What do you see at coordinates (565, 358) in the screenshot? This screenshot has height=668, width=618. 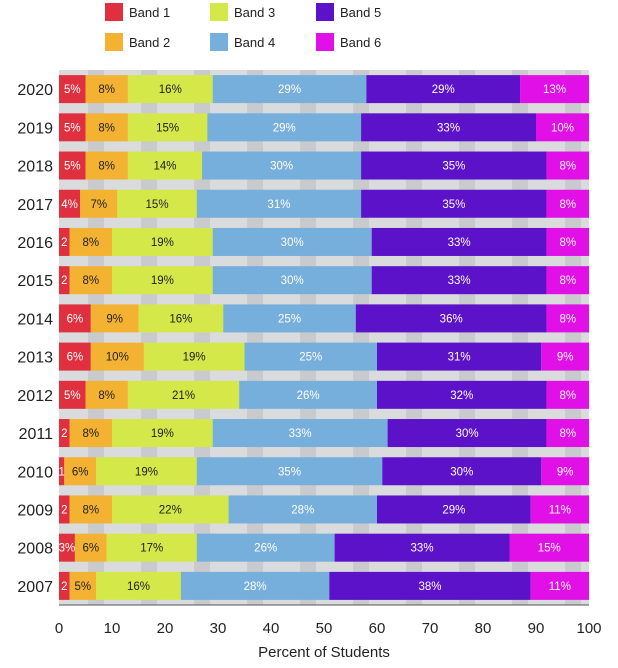 I see `data-label: 9%` at bounding box center [565, 358].